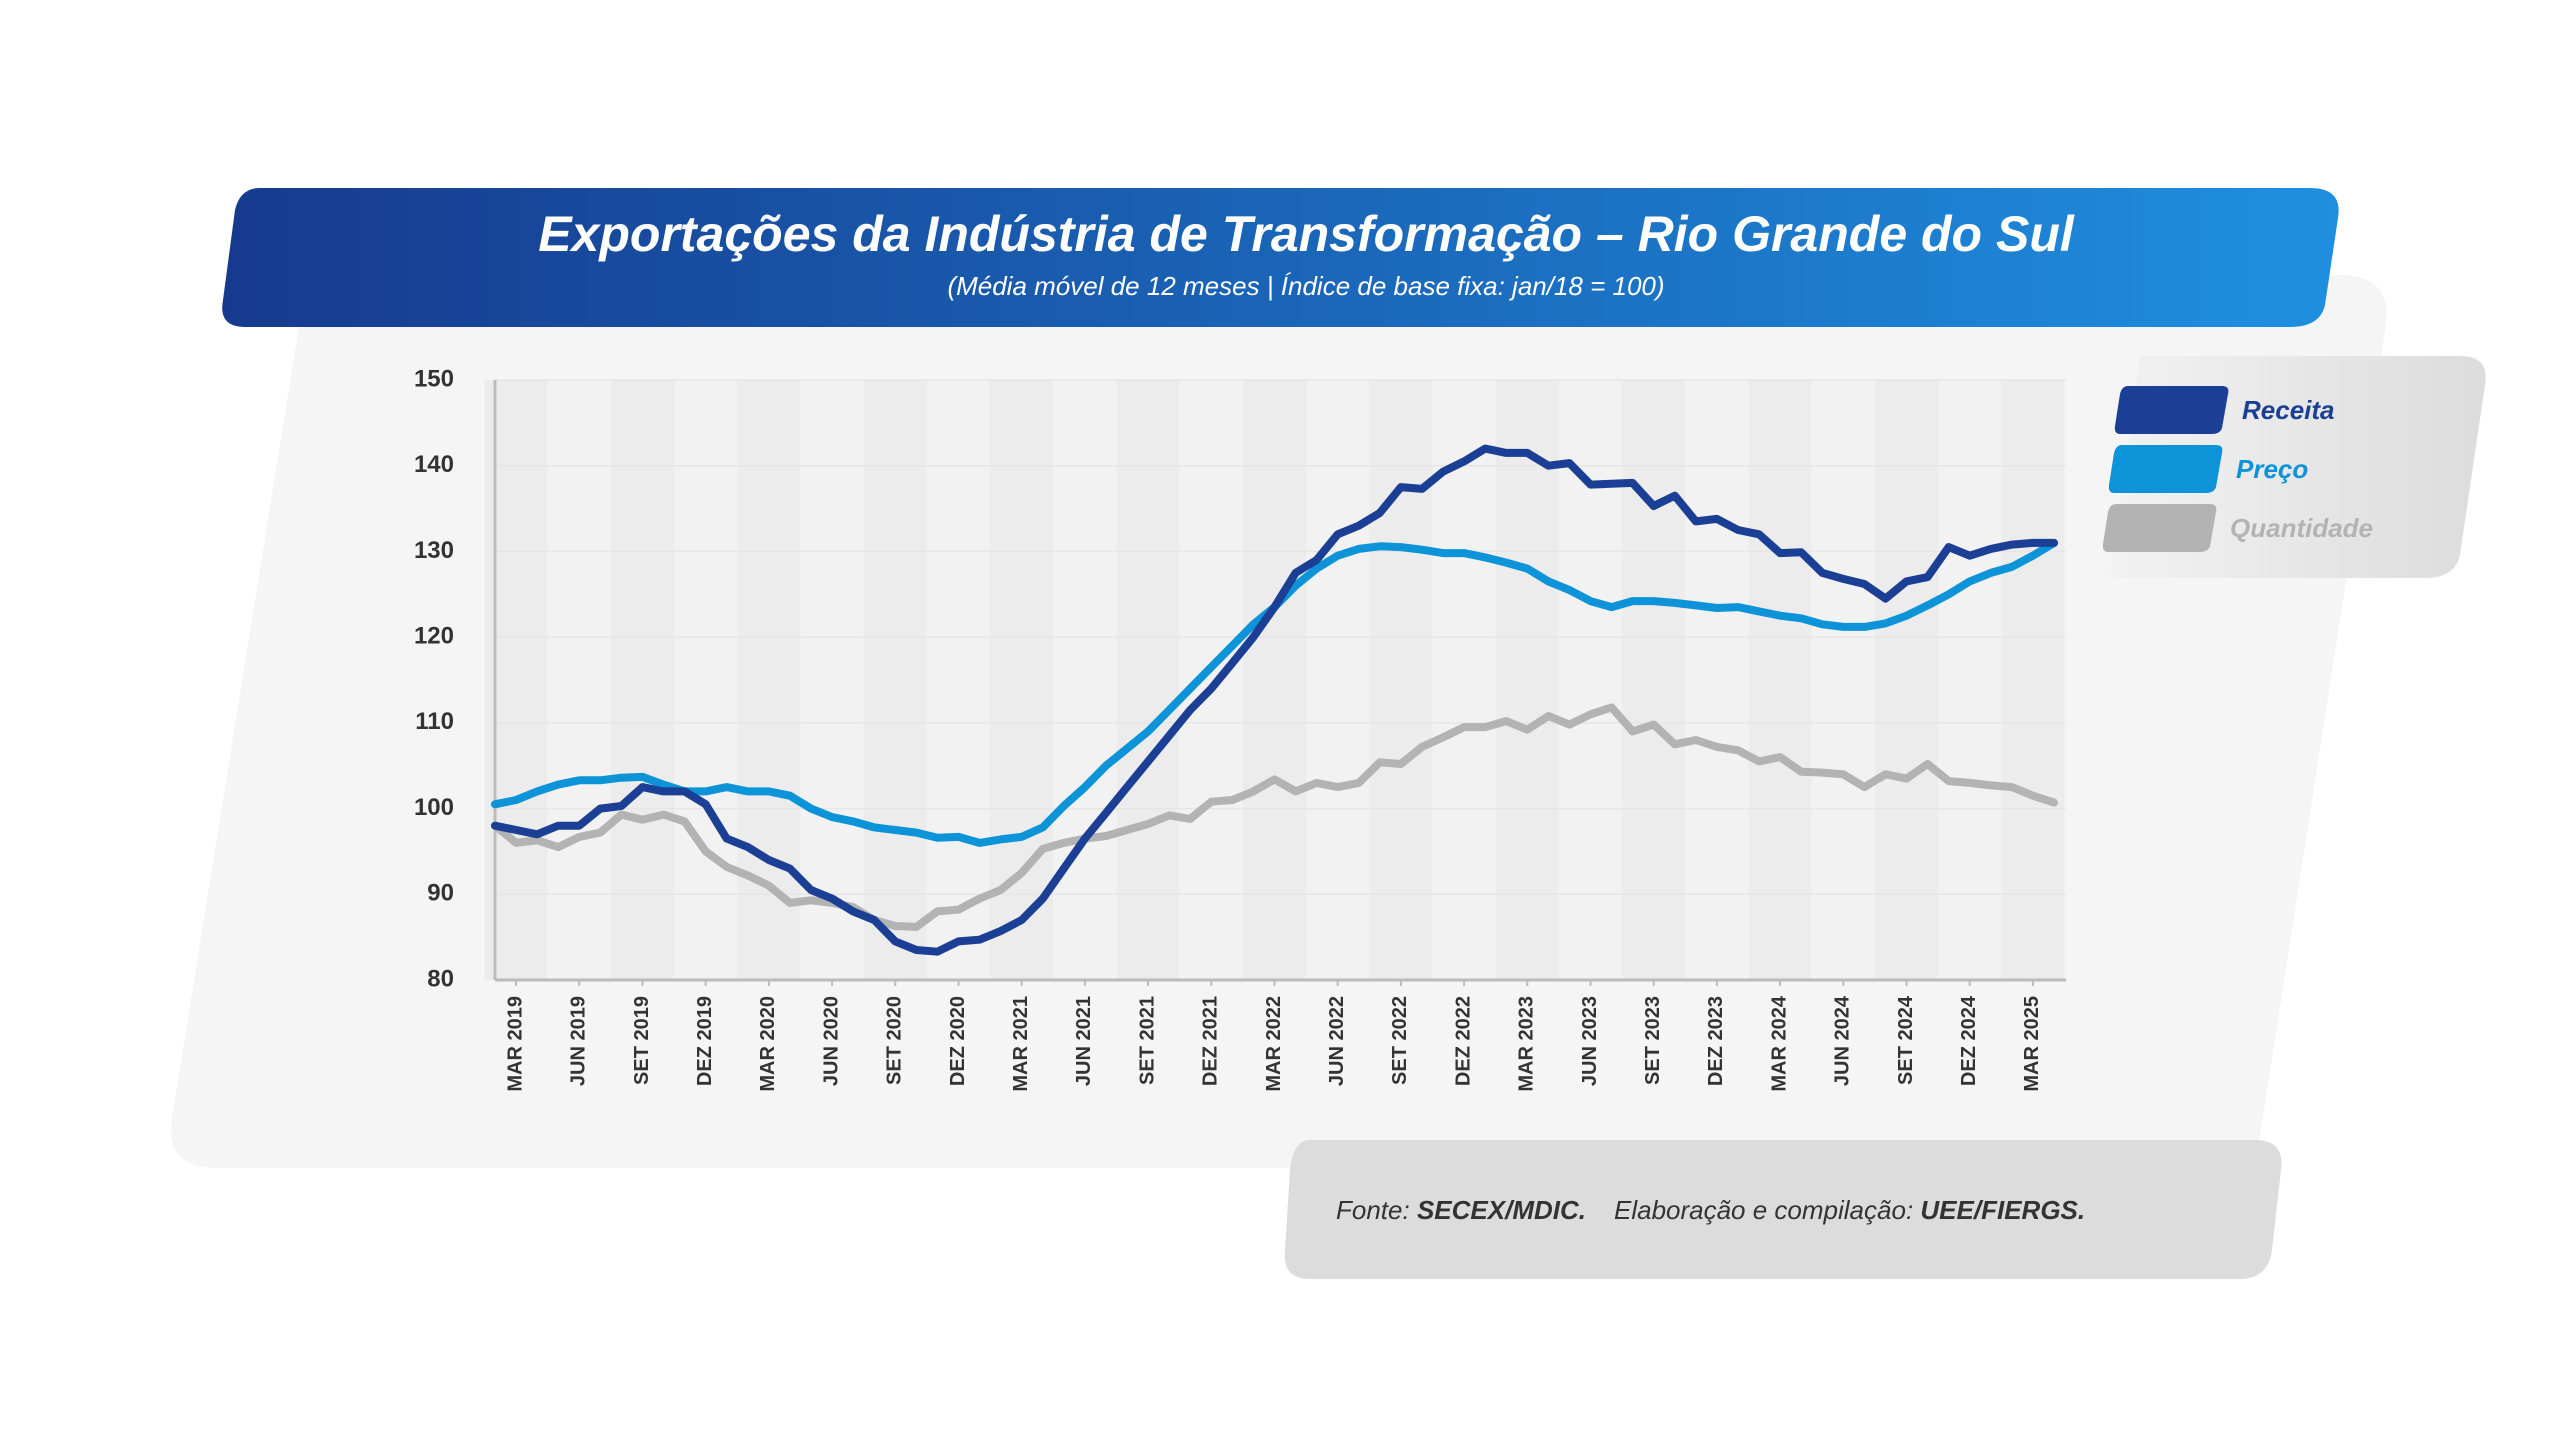  I want to click on y-tick-label: 120, so click(434, 635).